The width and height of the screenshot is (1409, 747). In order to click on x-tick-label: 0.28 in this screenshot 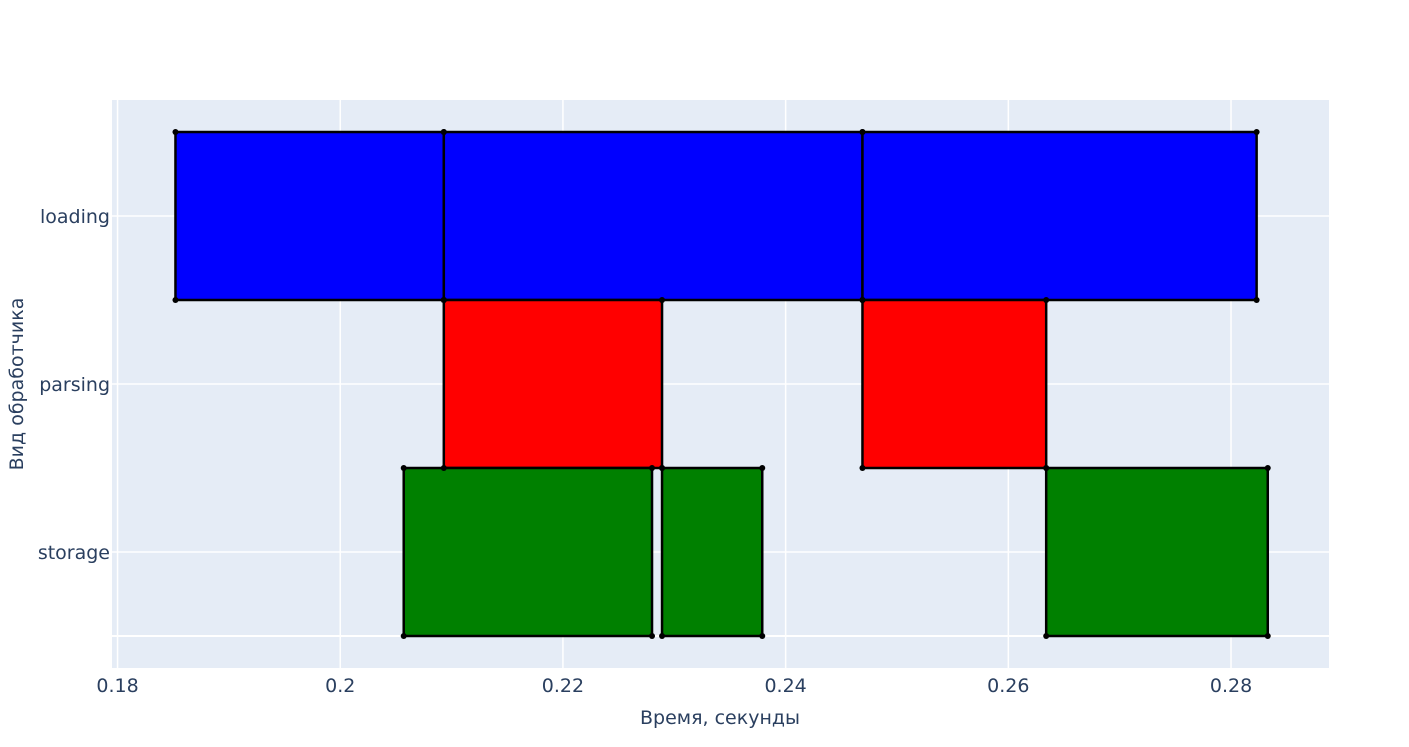, I will do `click(1231, 686)`.